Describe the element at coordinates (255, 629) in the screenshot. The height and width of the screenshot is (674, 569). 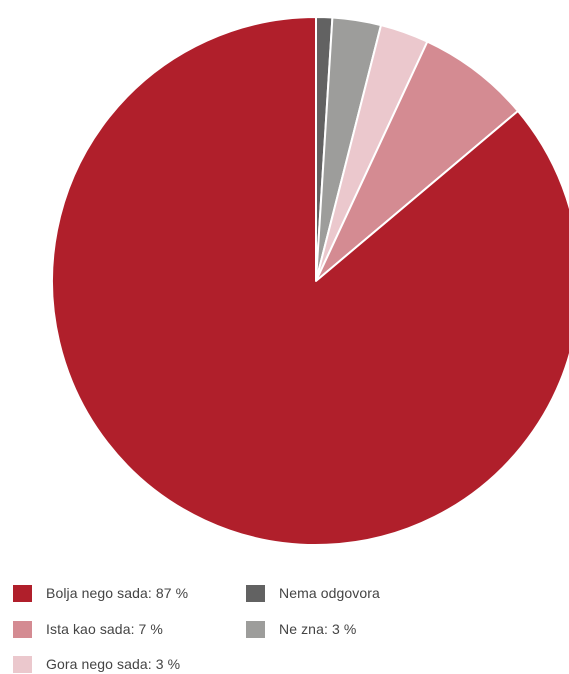
I see `legend-swatch-ne-zna` at that location.